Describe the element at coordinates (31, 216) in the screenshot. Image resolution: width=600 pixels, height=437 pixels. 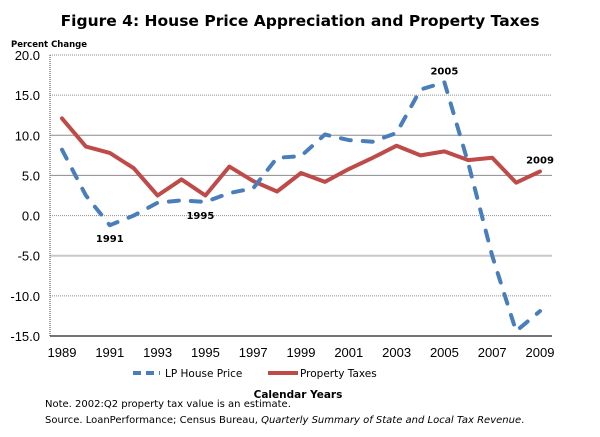
I see `y-tick-label: 0.0` at that location.